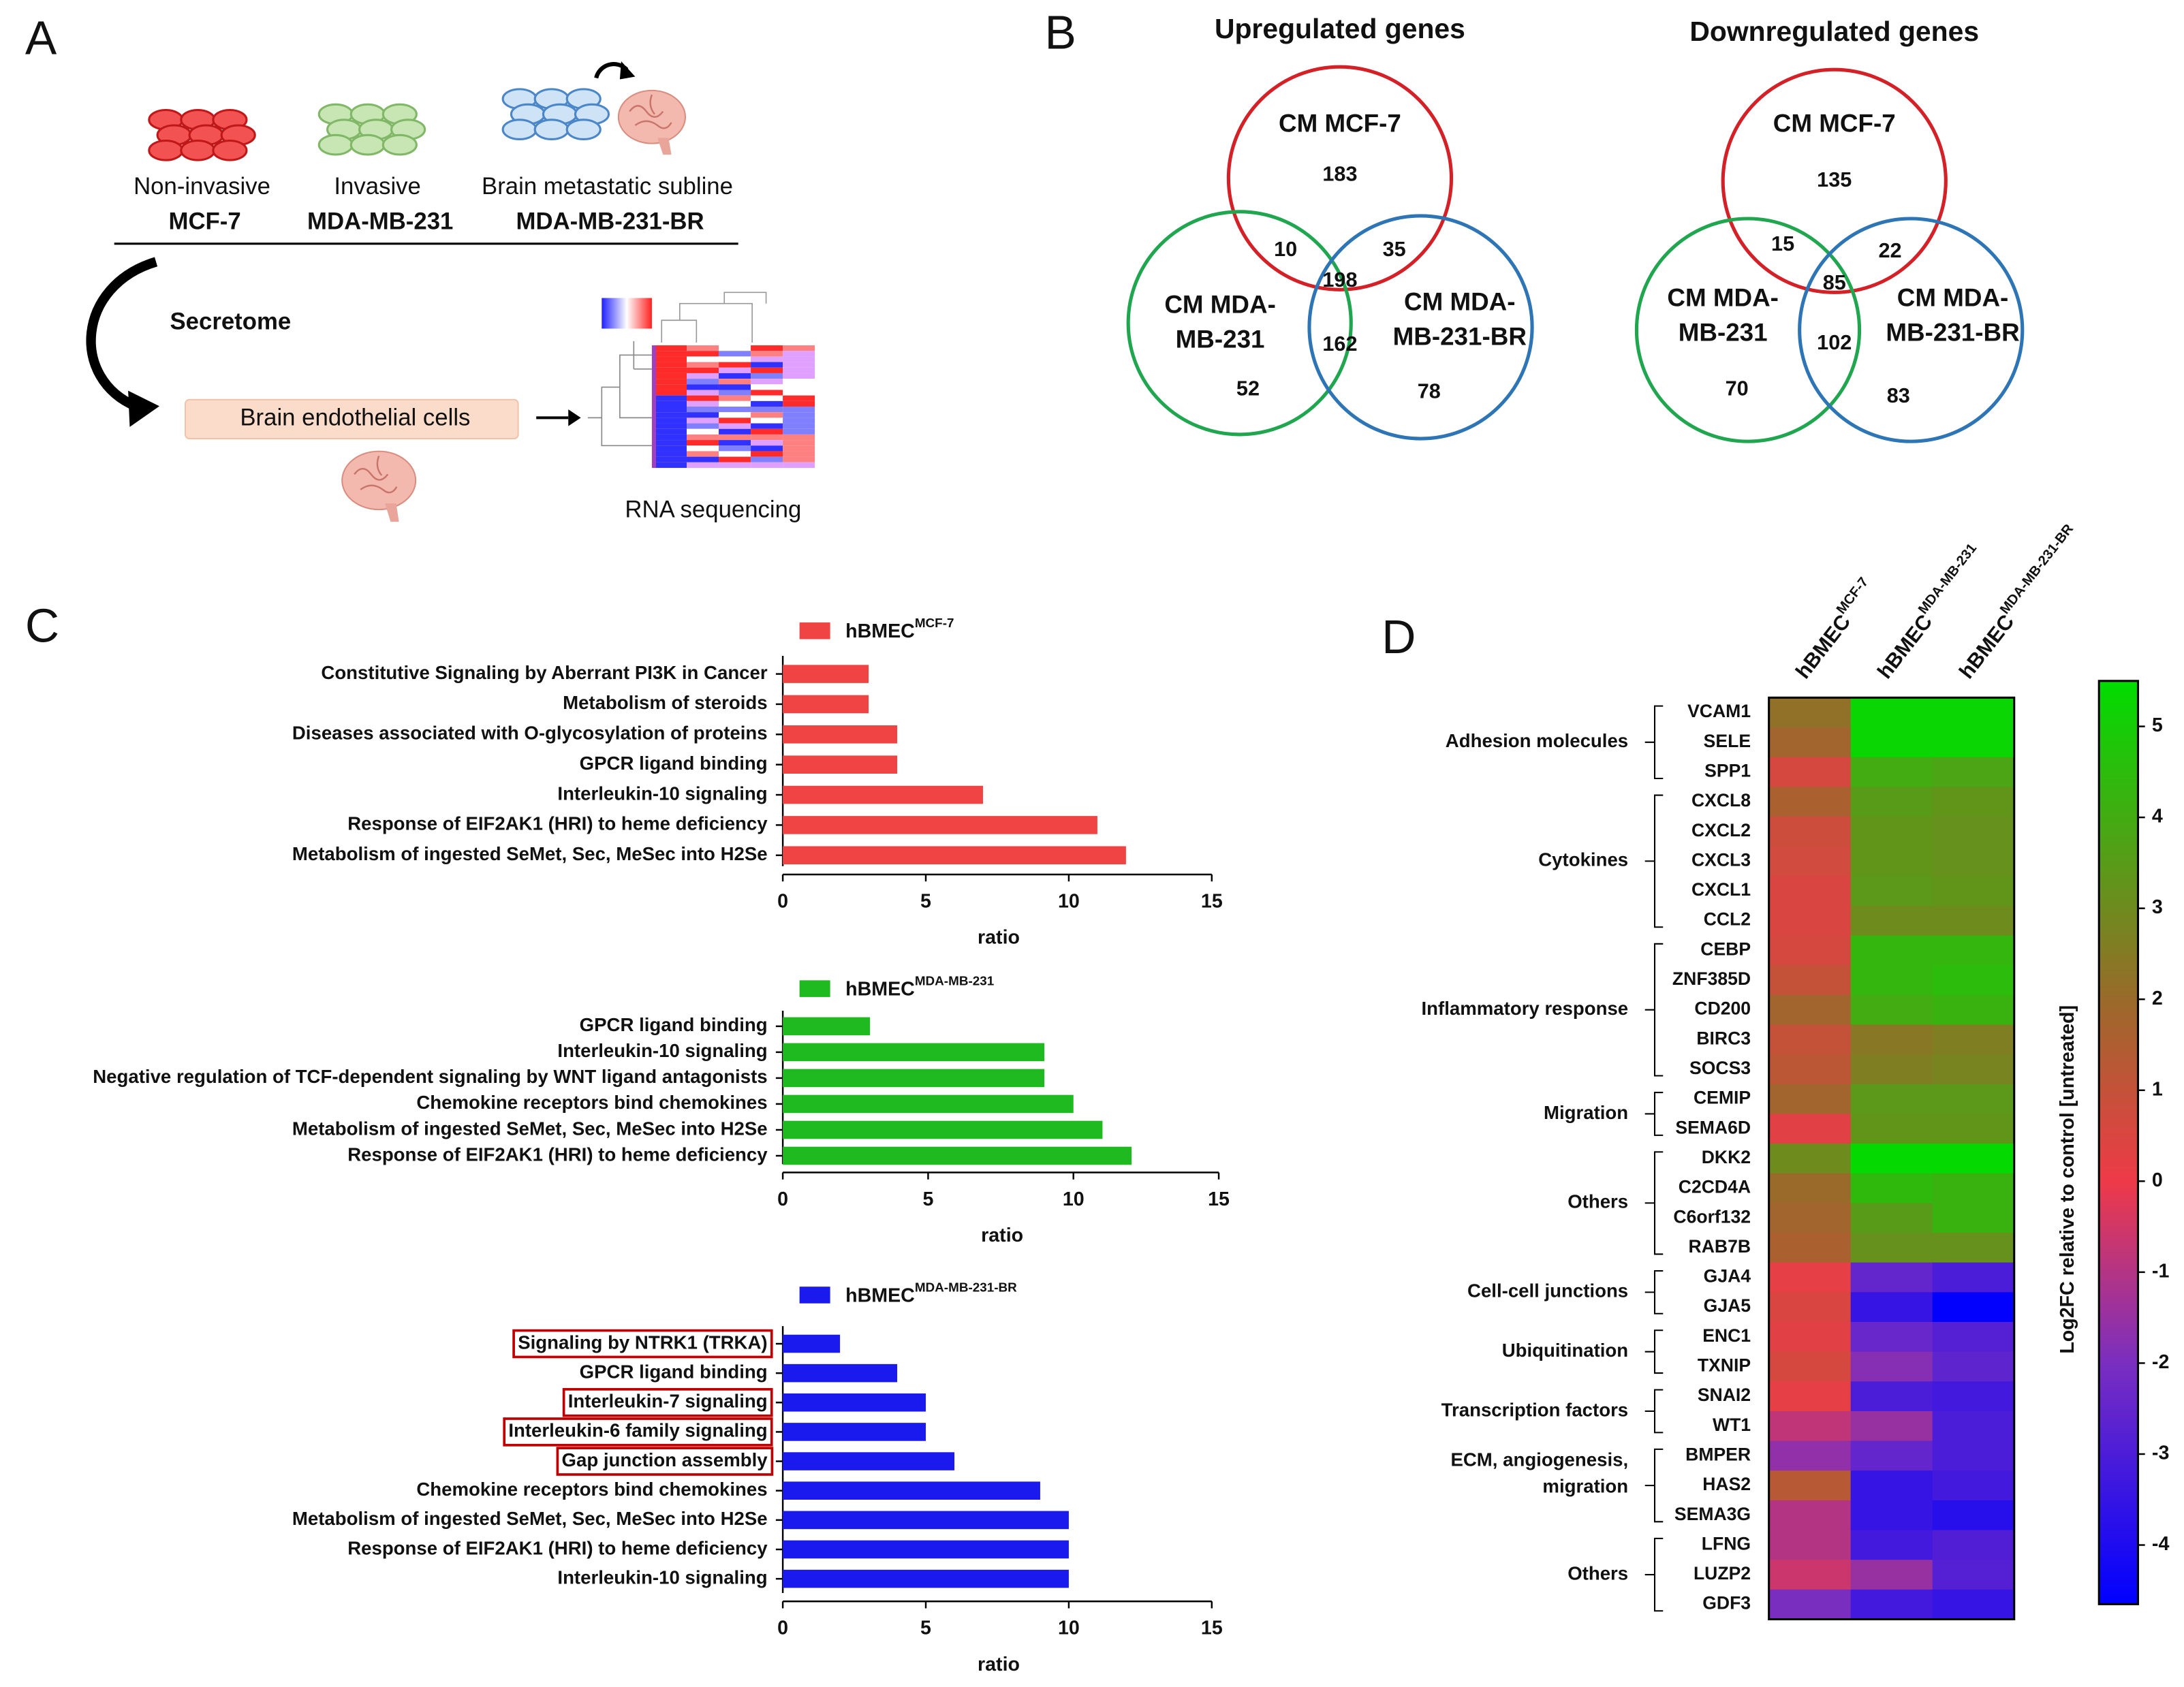 This screenshot has height=1687, width=2184. What do you see at coordinates (1248, 388) in the screenshot?
I see `venn-count: 52` at bounding box center [1248, 388].